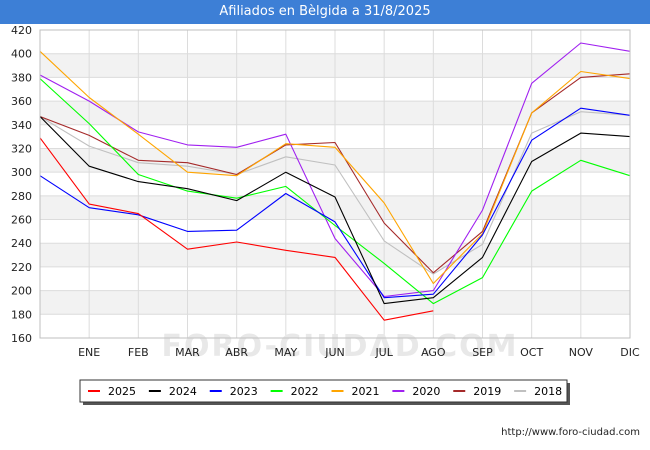 Image resolution: width=650 pixels, height=450 pixels. What do you see at coordinates (21, 101) in the screenshot?
I see `y-tick-label: 360` at bounding box center [21, 101].